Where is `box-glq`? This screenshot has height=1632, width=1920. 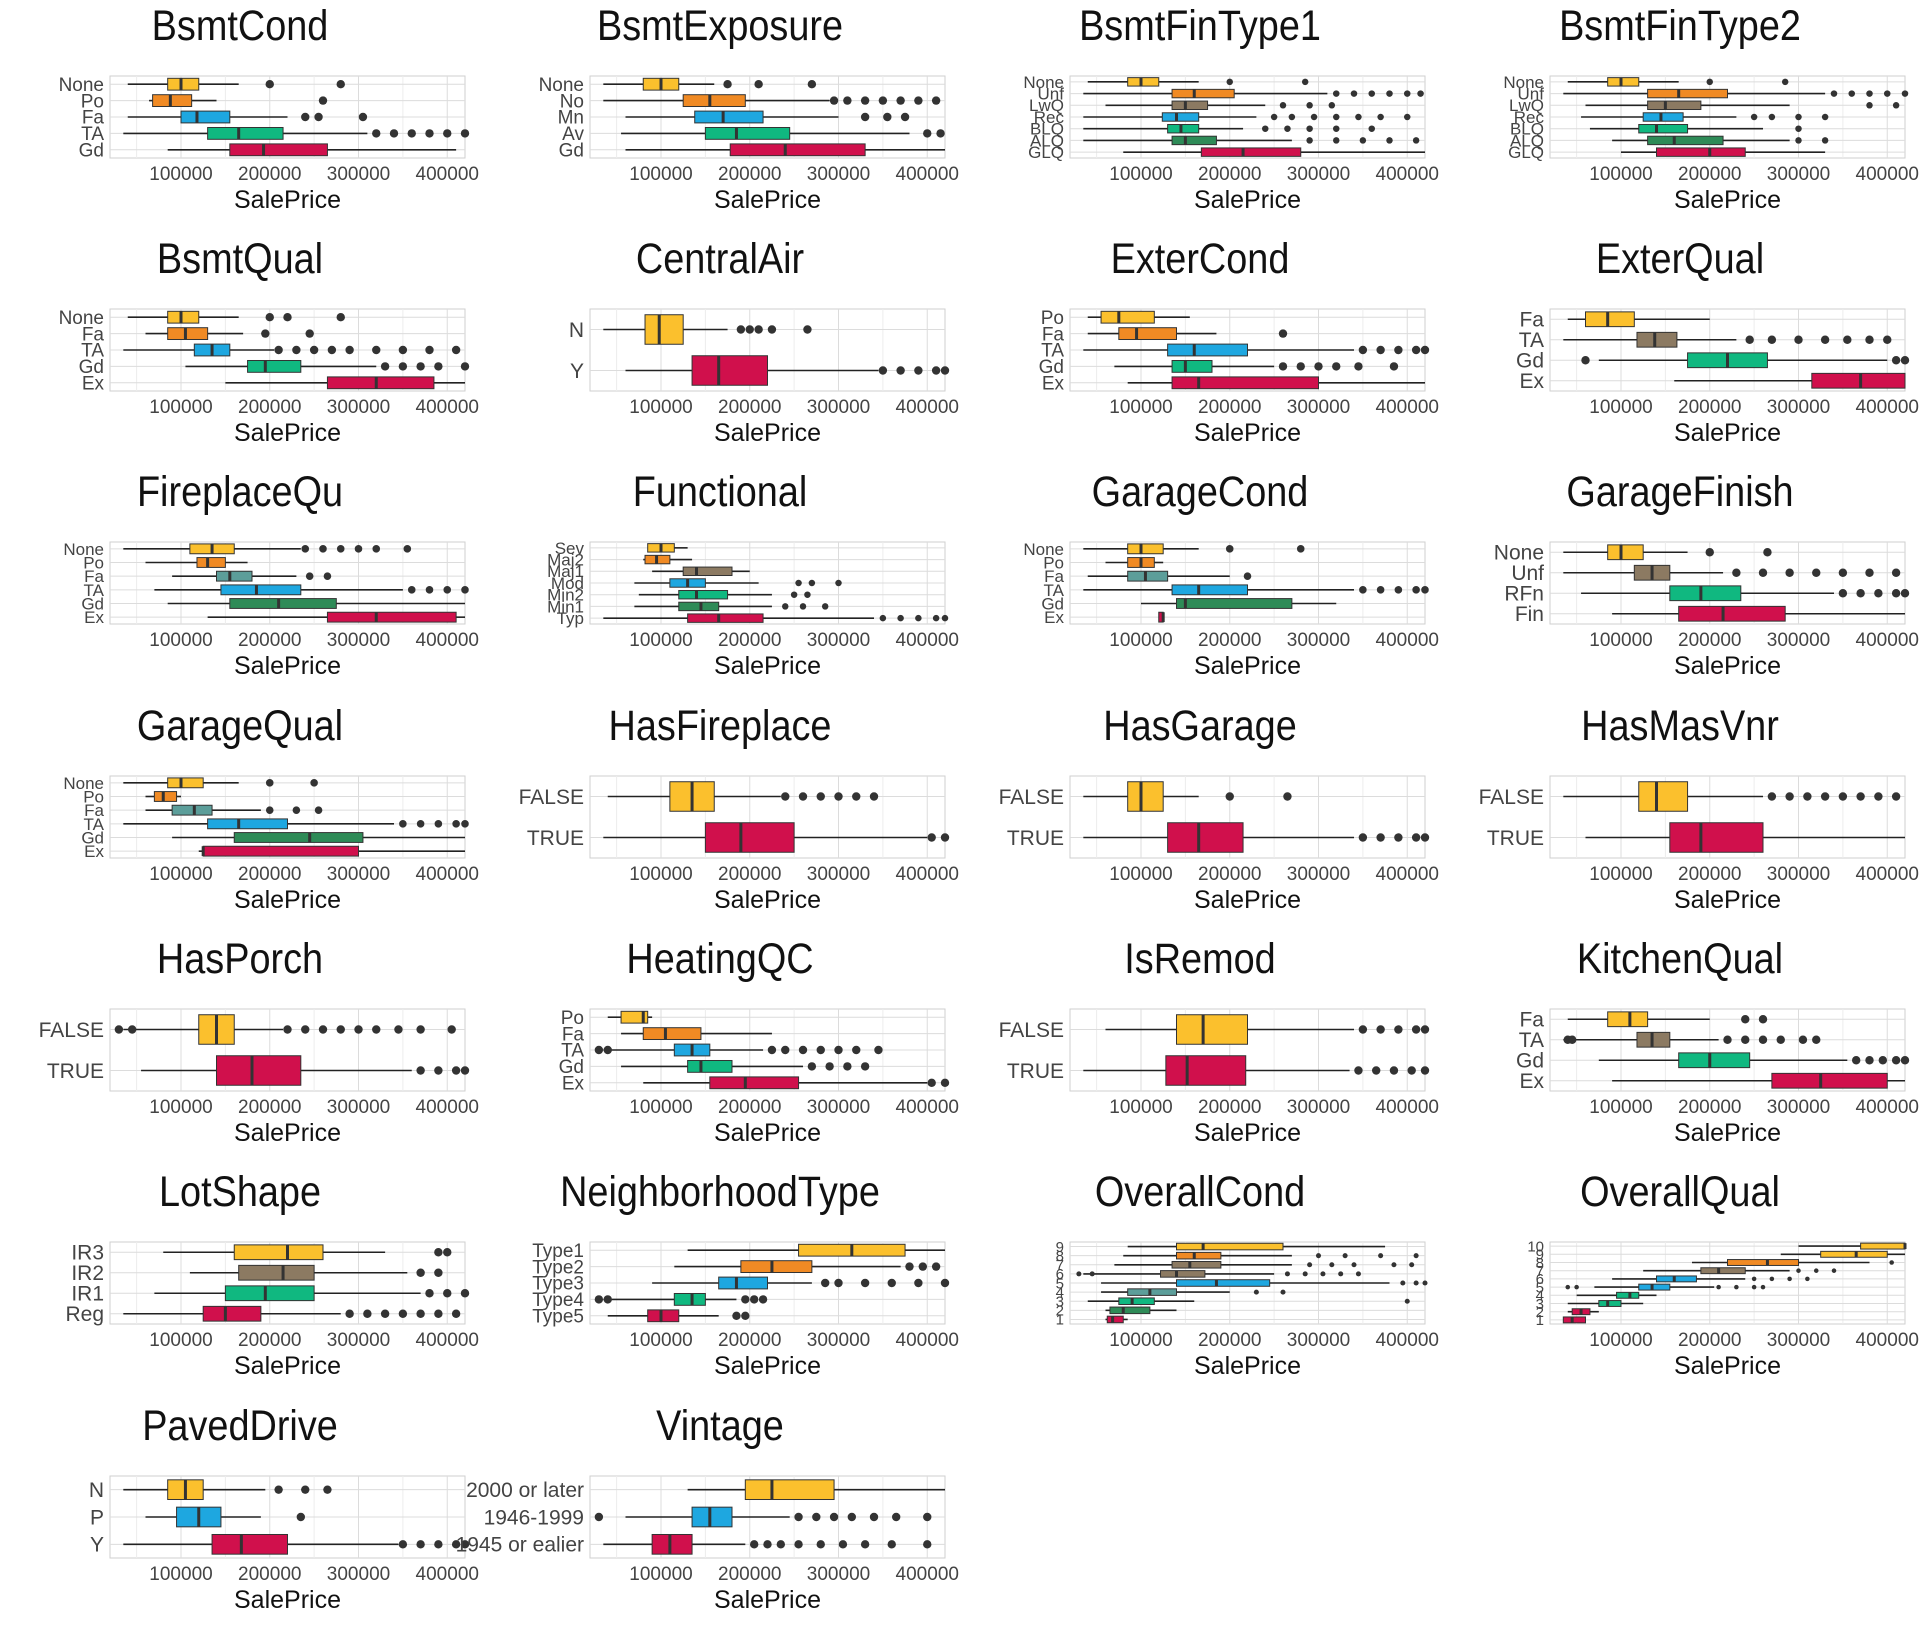 box-glq is located at coordinates (1274, 152).